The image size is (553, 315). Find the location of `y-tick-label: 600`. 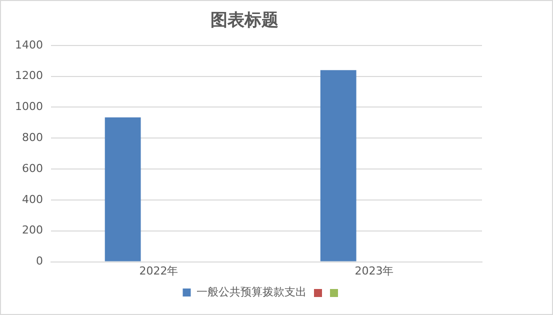

y-tick-label: 600 is located at coordinates (32, 168).